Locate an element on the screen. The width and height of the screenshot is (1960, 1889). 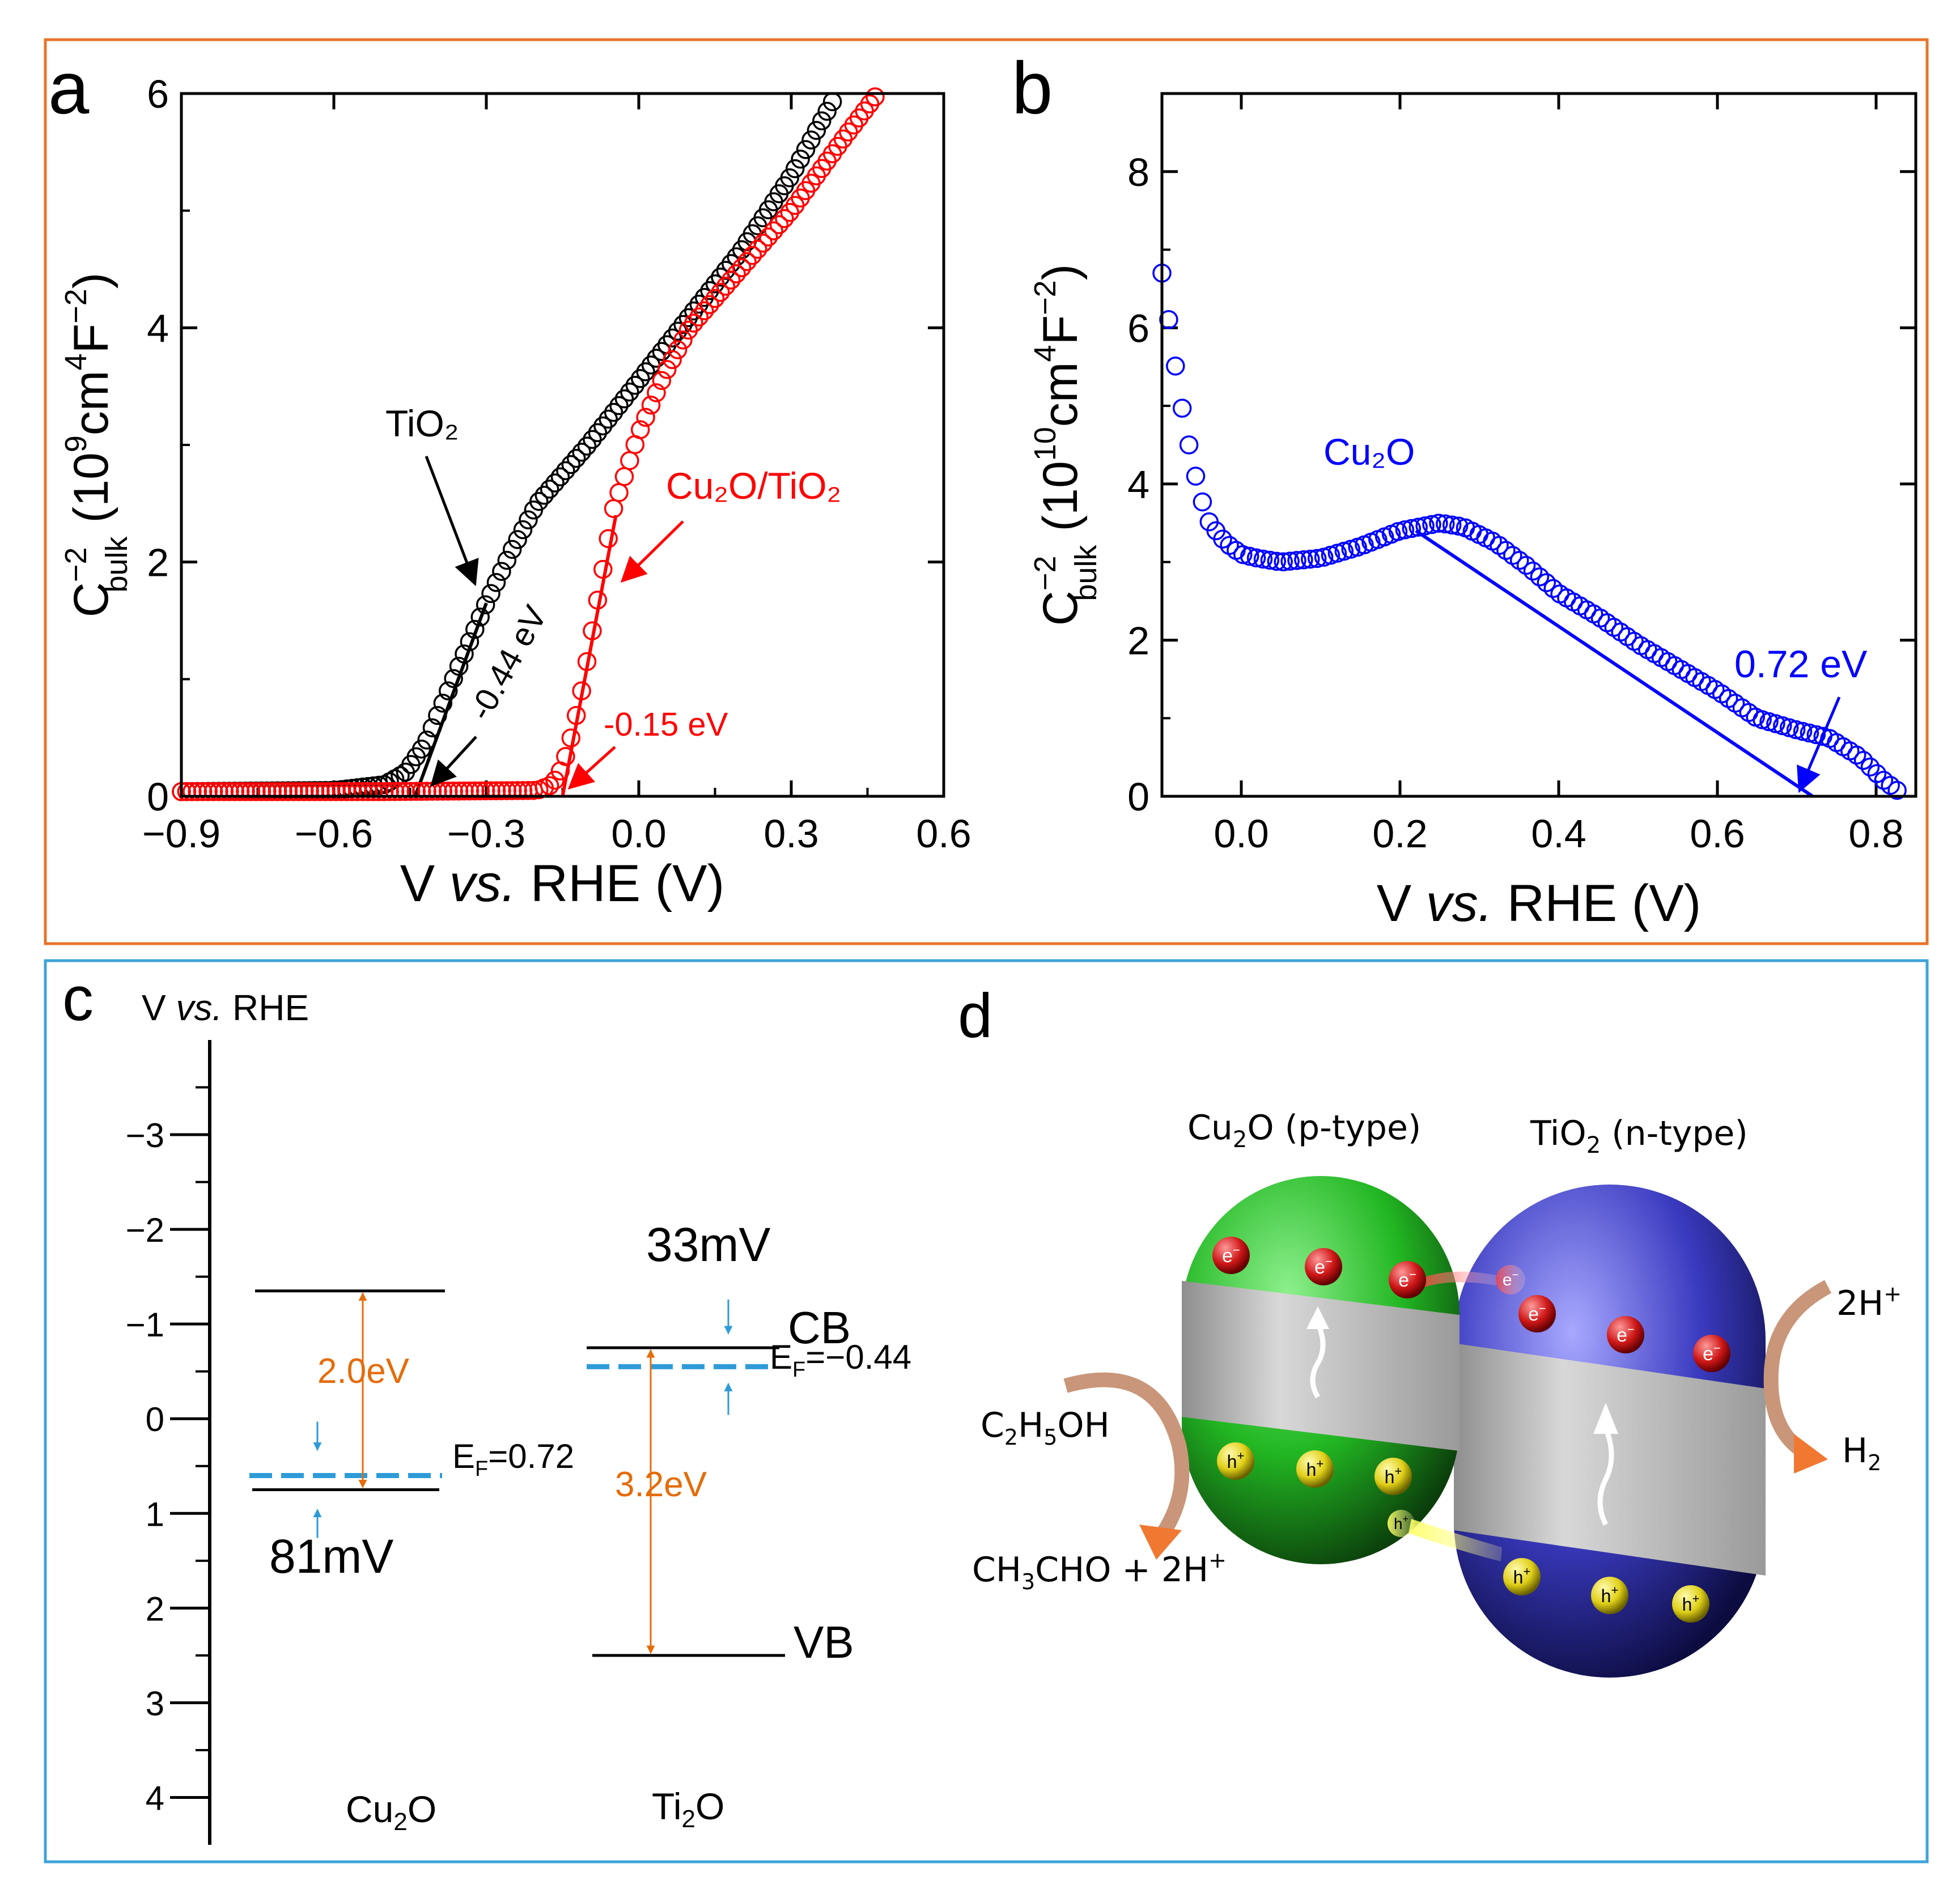
panel-c-levels is located at coordinates (517, 1473).